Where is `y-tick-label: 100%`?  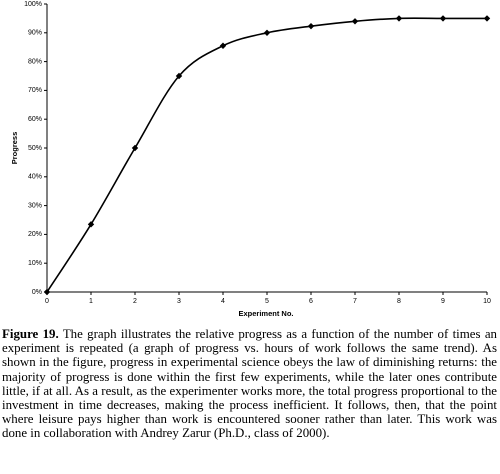 y-tick-label: 100% is located at coordinates (33, 4).